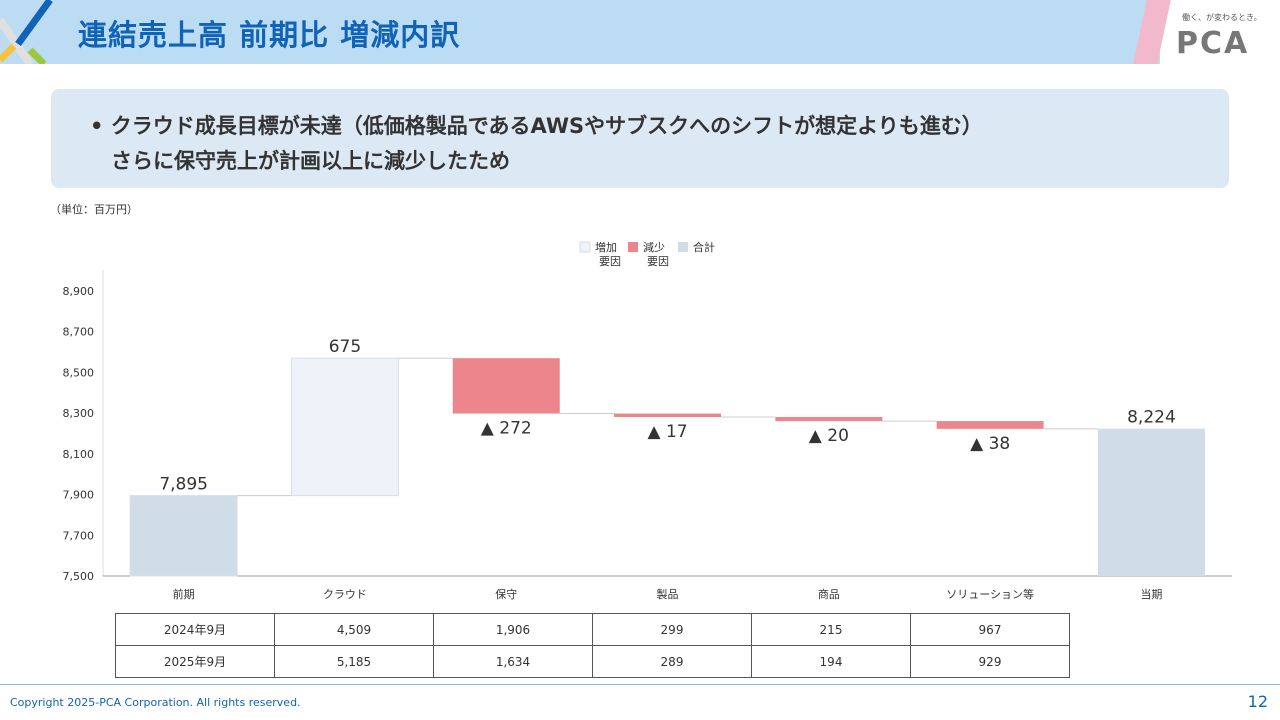  What do you see at coordinates (300, 161) in the screenshot?
I see `note-line-2: さらに保守売上が計画以上に減少したため` at bounding box center [300, 161].